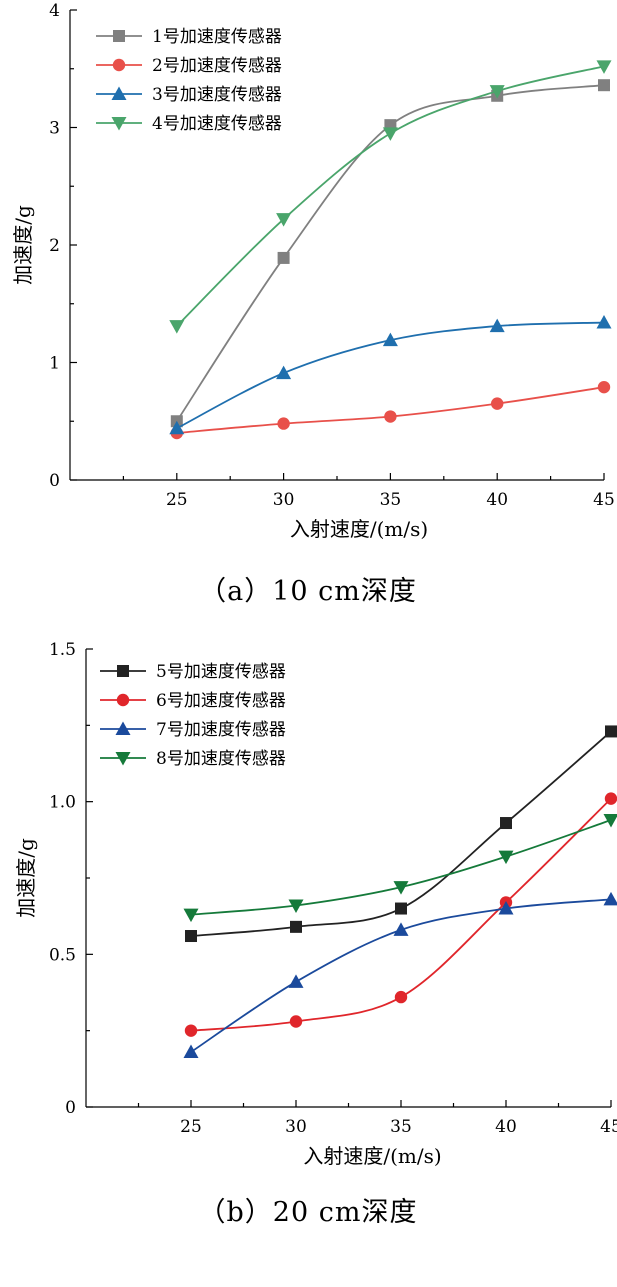  What do you see at coordinates (221, 672) in the screenshot?
I see `legend-label: 5号加速度传感器` at bounding box center [221, 672].